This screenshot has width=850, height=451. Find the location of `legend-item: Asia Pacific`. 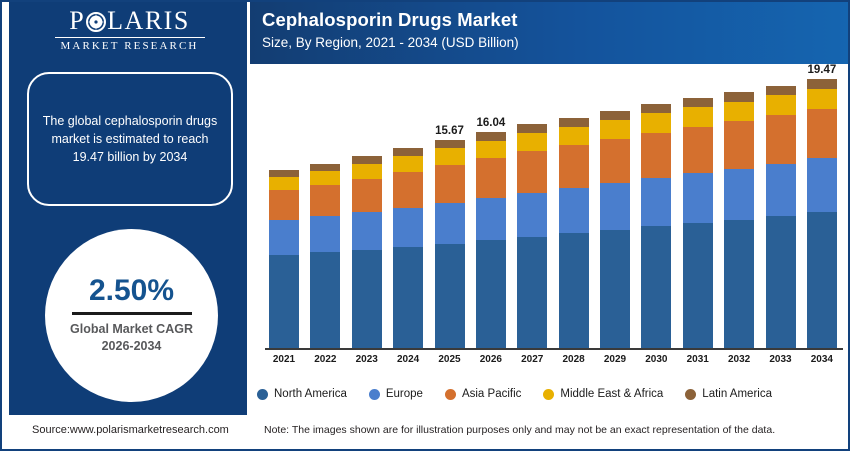

legend-item: Asia Pacific is located at coordinates (482, 394).